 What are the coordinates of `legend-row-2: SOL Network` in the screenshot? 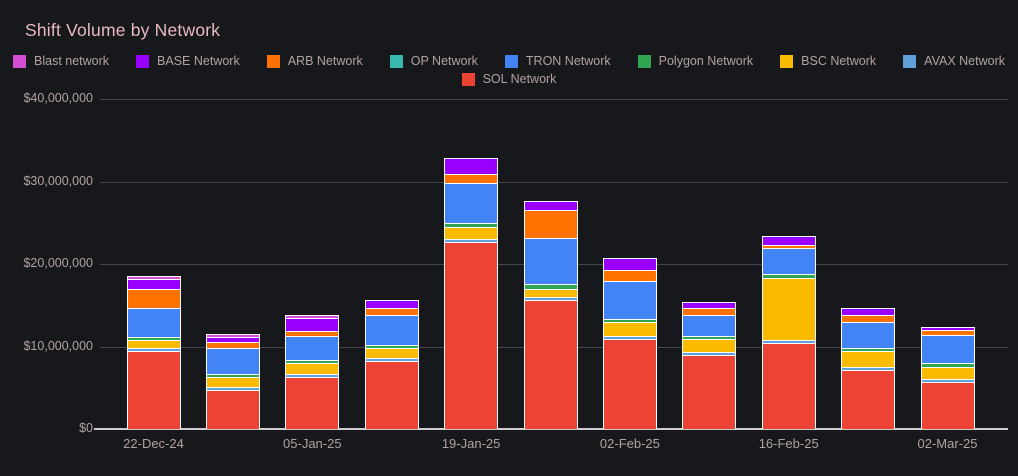 It's located at (508, 79).